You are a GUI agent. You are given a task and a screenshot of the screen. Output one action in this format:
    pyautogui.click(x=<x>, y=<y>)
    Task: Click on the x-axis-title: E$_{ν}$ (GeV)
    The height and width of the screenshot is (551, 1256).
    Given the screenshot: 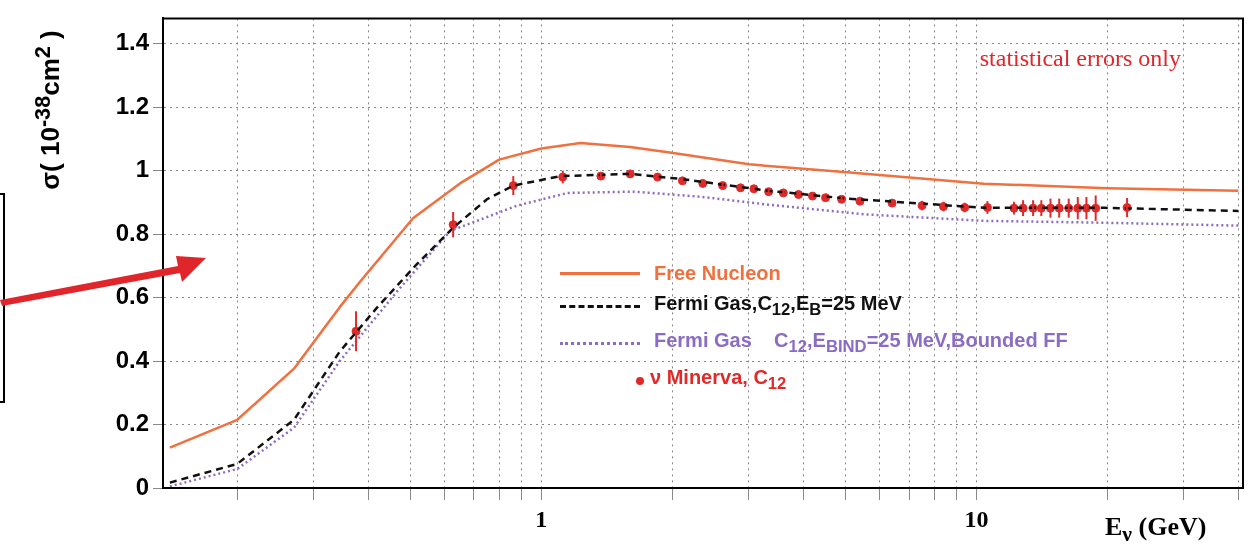 What is the action you would take?
    pyautogui.click(x=1156, y=530)
    